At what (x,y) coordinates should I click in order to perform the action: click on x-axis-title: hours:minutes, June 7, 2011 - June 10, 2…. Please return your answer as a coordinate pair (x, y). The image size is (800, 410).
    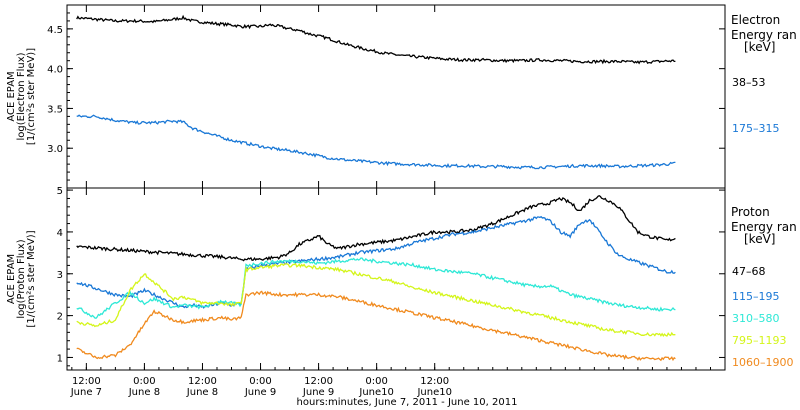
    Looking at the image, I should click on (407, 402).